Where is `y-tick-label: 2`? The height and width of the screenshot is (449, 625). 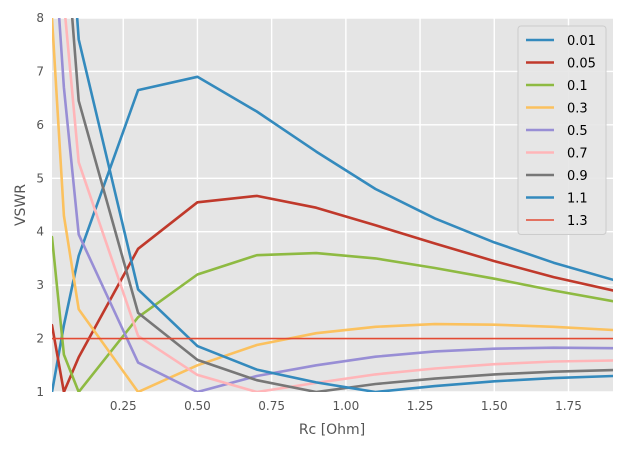 y-tick-label: 2 is located at coordinates (40, 339).